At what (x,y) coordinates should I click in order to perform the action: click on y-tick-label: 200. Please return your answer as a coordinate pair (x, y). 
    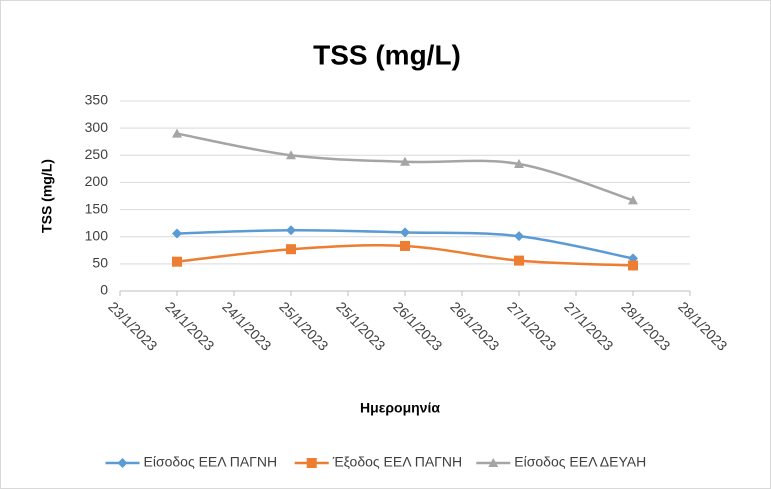
    Looking at the image, I should click on (97, 181).